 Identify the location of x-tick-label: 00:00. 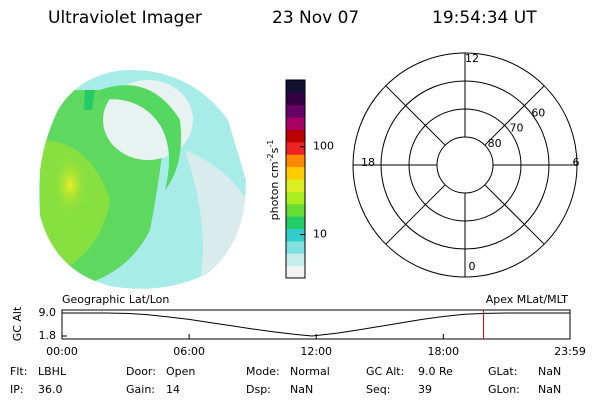
(62, 351).